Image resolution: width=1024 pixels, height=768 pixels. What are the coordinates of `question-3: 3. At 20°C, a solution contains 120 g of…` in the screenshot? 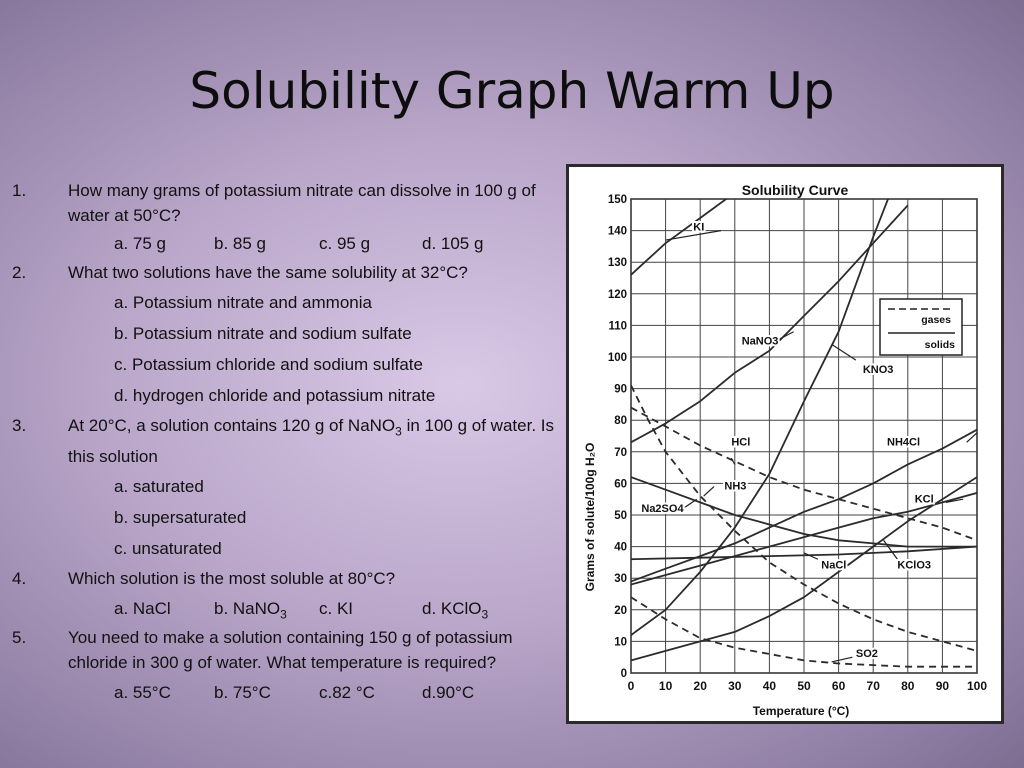 It's located at (292, 441).